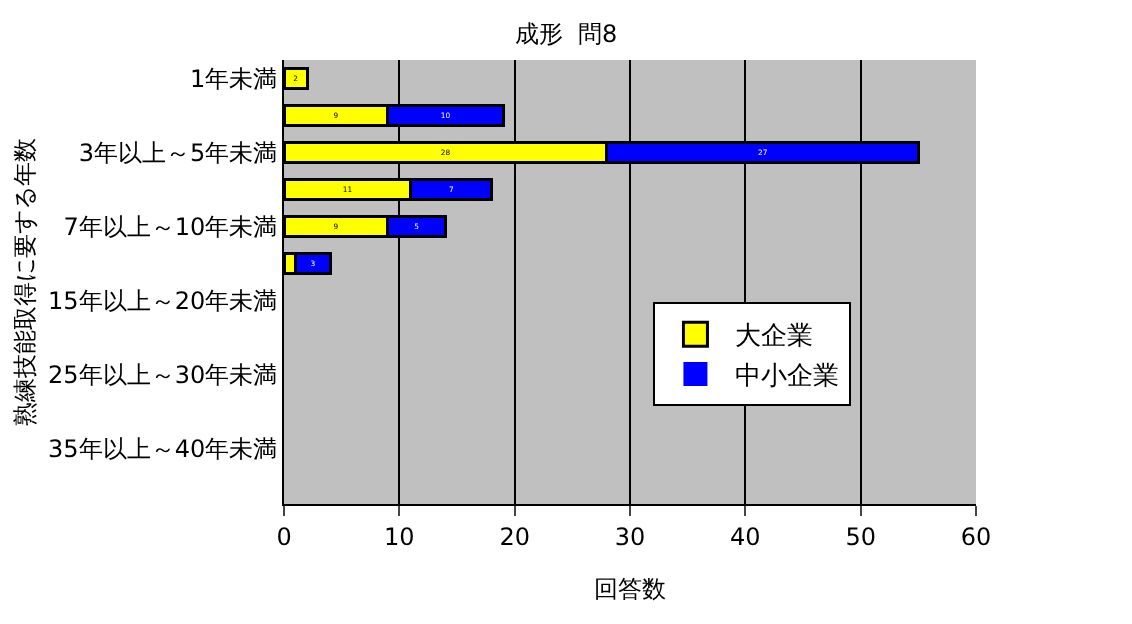  Describe the element at coordinates (178, 152) in the screenshot. I see `y-tick-label: 3年以上～5年未満` at that location.